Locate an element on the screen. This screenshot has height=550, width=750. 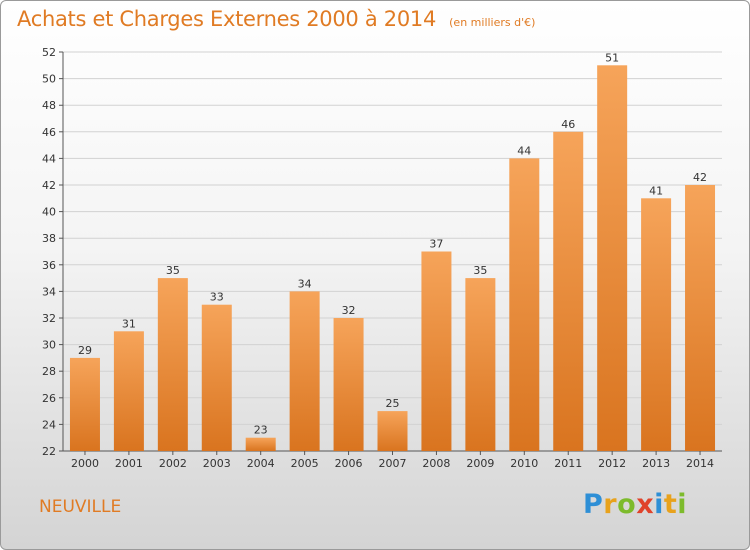
y-tick-label: 24 is located at coordinates (49, 424).